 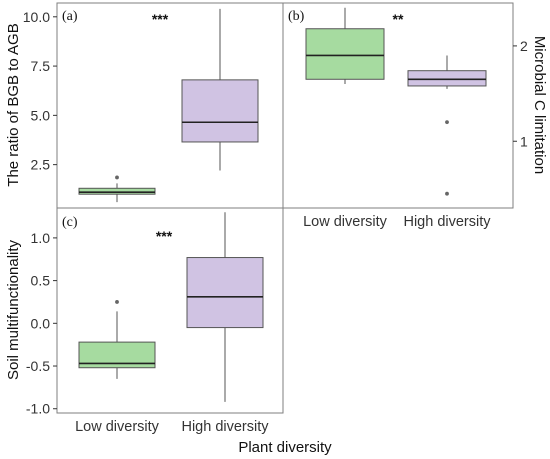 I want to click on panel-b-category-label: Low diversity, so click(x=345, y=222).